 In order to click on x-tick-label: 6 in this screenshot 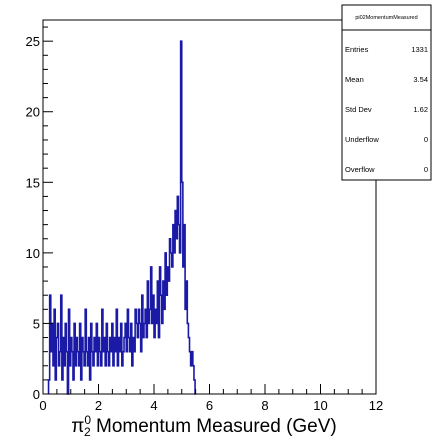, I will do `click(209, 405)`.